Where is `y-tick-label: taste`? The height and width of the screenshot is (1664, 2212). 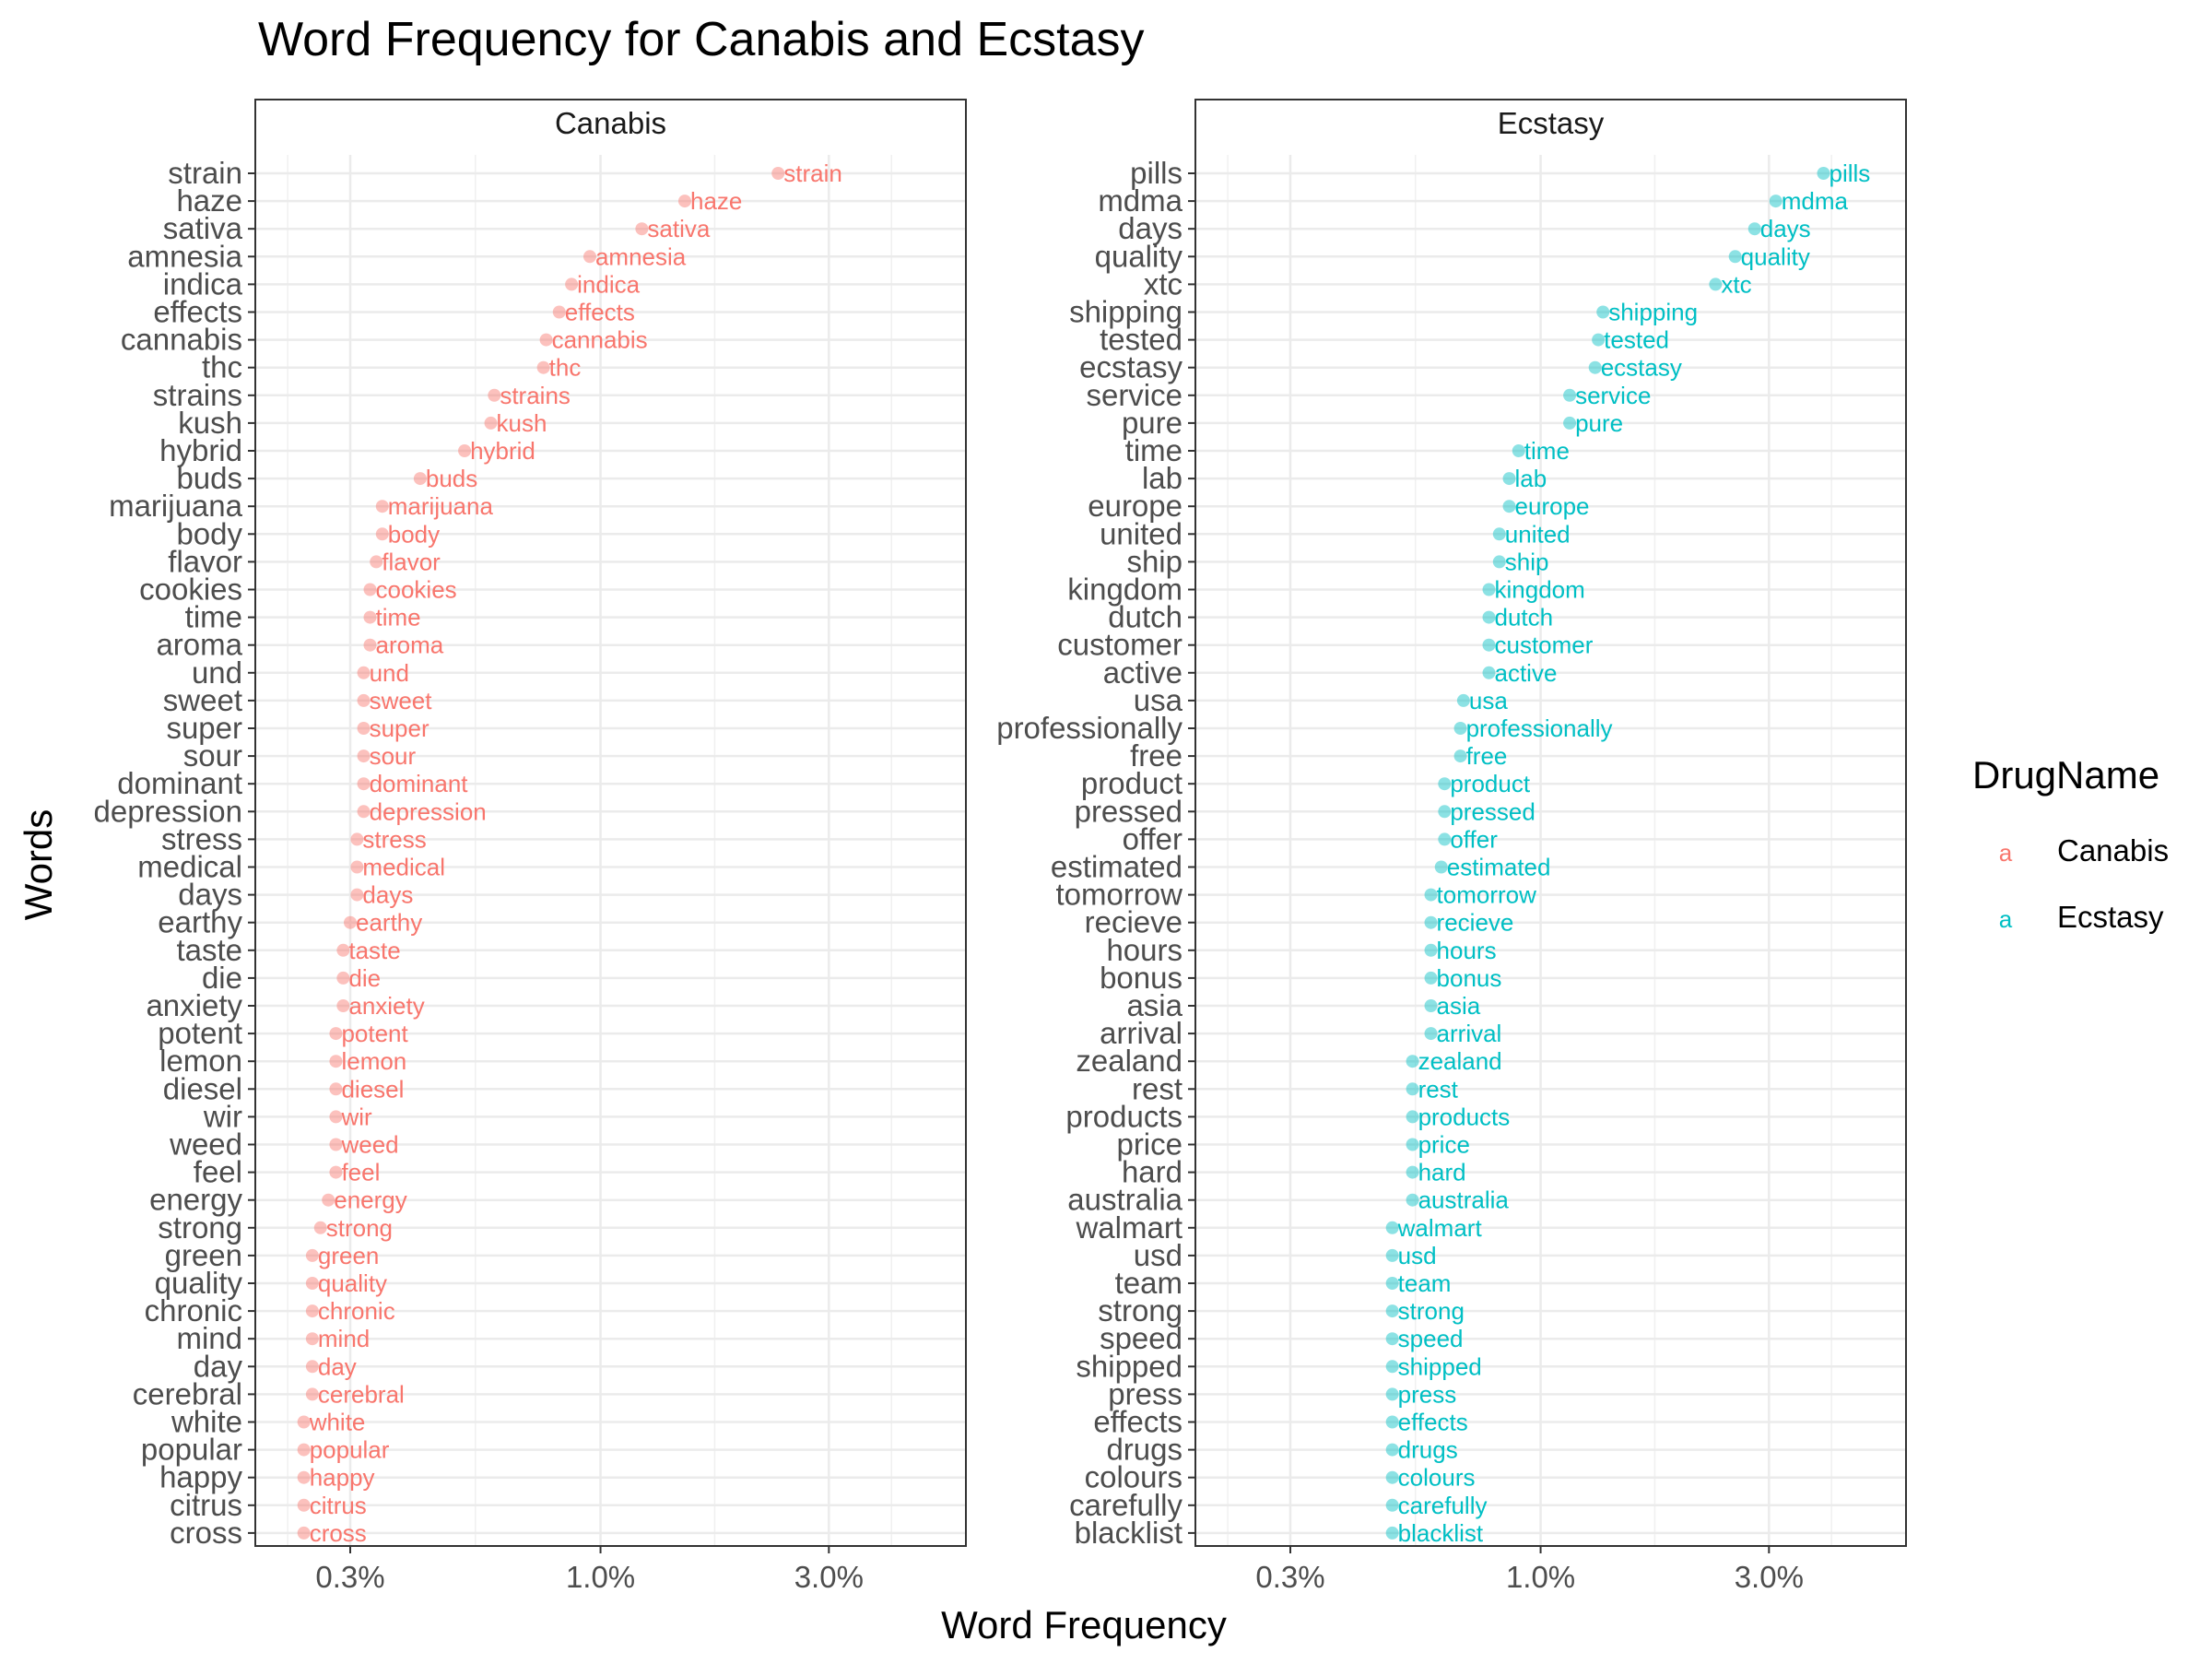
y-tick-label: taste is located at coordinates (209, 950).